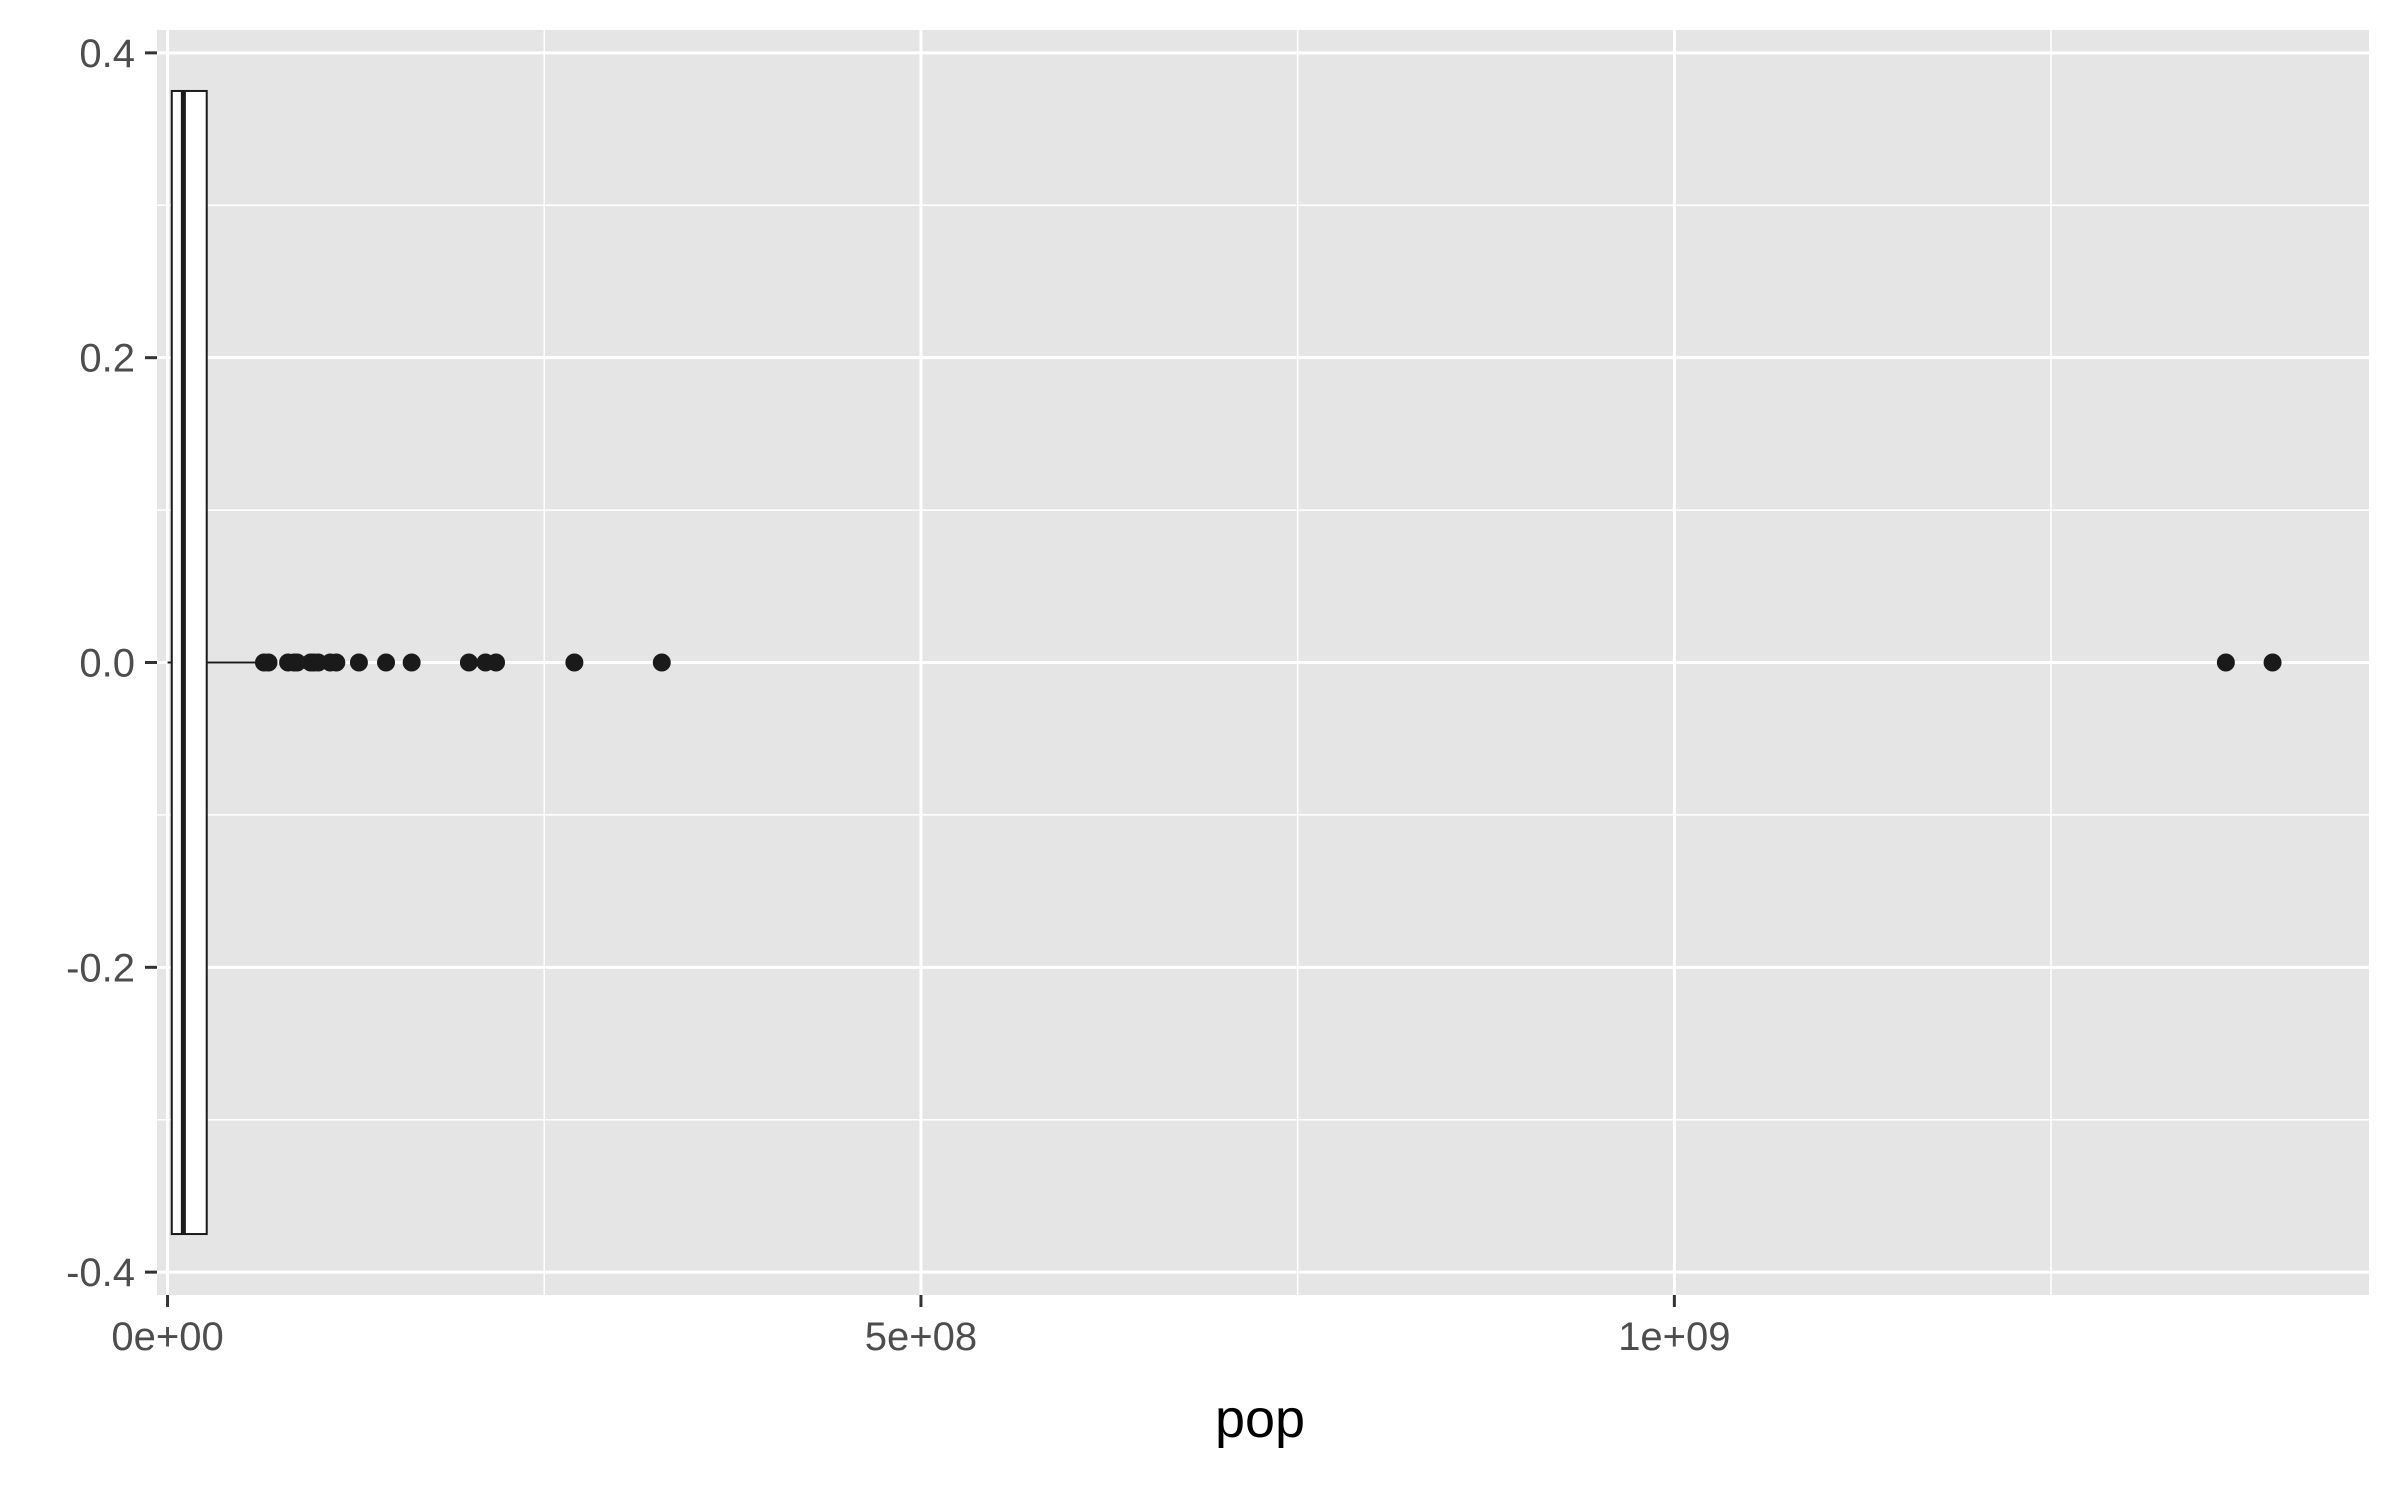 The height and width of the screenshot is (1488, 2400). I want to click on outlier-points, so click(1268, 662).